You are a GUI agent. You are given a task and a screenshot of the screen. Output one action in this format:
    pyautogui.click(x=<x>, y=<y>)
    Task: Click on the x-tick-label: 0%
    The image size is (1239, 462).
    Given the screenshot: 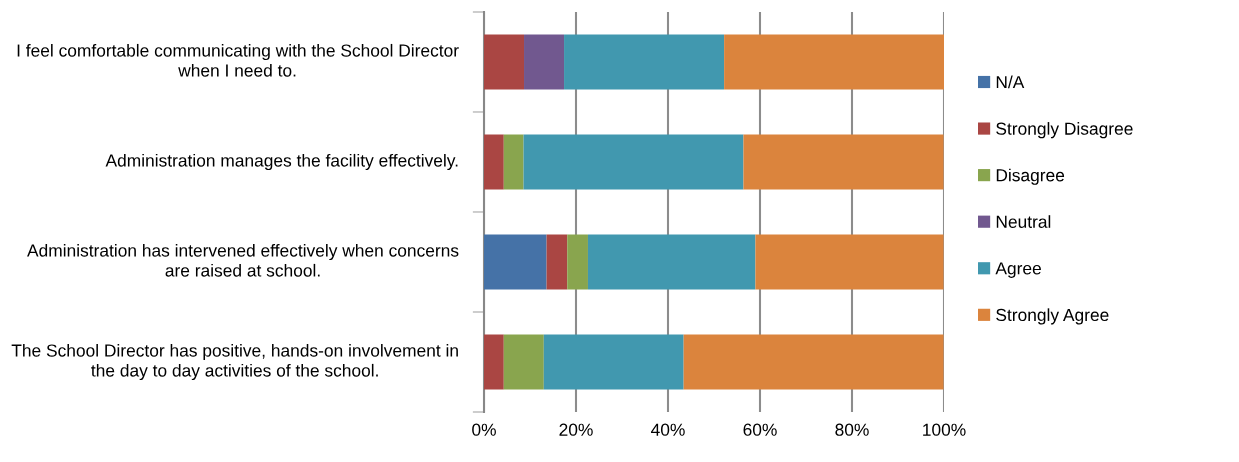 What is the action you would take?
    pyautogui.click(x=484, y=429)
    